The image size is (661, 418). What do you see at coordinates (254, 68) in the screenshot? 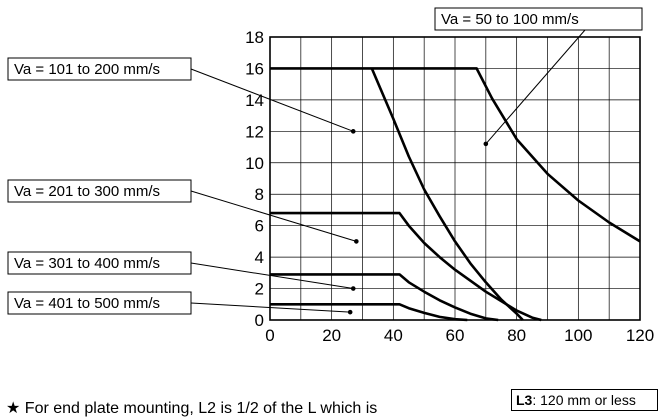
I see `y-tick-label: 16` at bounding box center [254, 68].